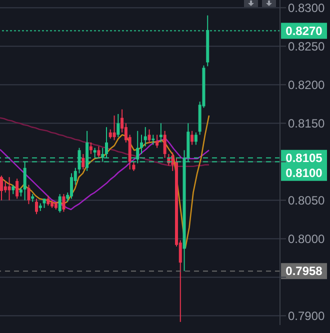 The height and width of the screenshot is (333, 330). What do you see at coordinates (304, 157) in the screenshot?
I see `ref-line-label: 0.8105` at bounding box center [304, 157].